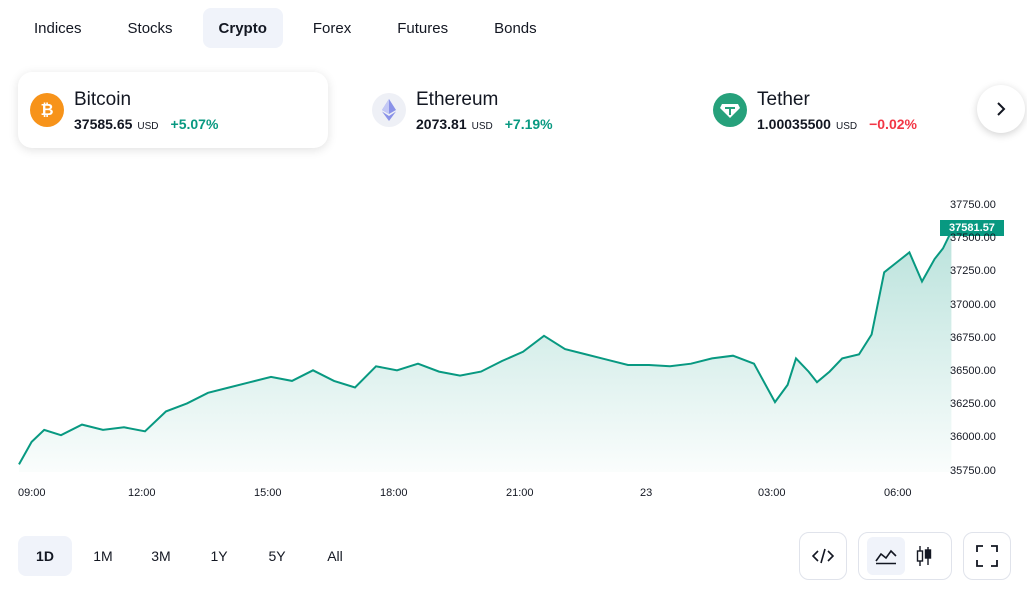 The image size is (1027, 599). What do you see at coordinates (58, 28) in the screenshot?
I see `tab-indices: Indices` at bounding box center [58, 28].